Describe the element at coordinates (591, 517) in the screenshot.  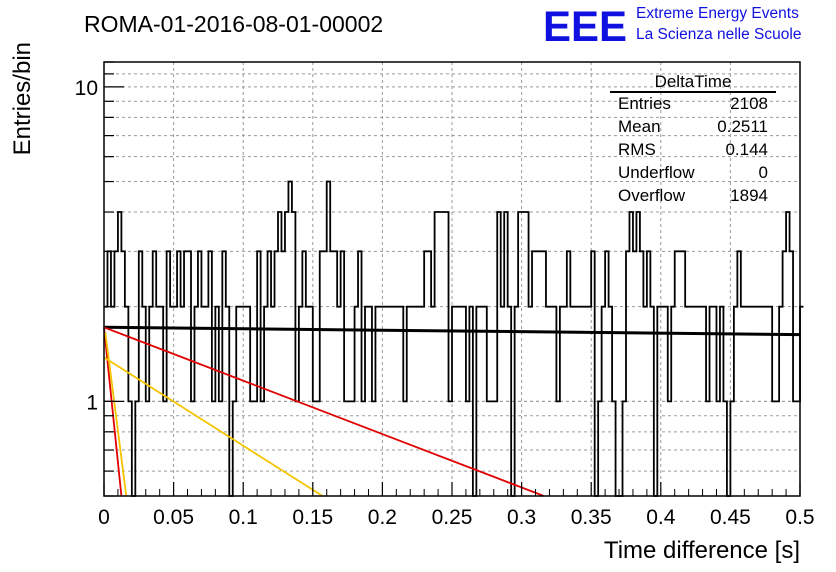
I see `x-tick-label: 0.35` at that location.